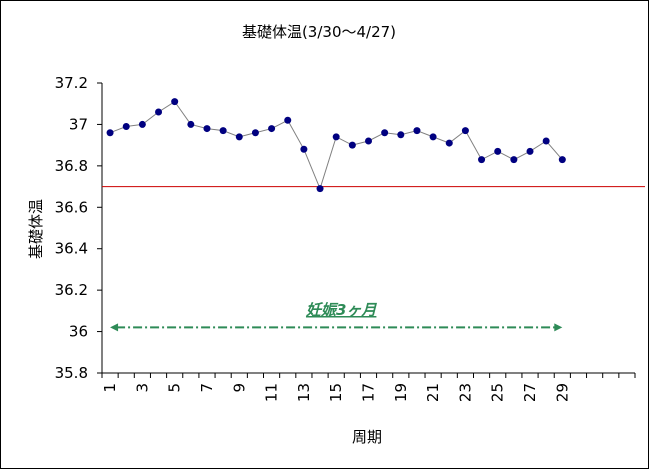 The width and height of the screenshot is (649, 469). What do you see at coordinates (110, 388) in the screenshot?
I see `x-tick-label: 1` at bounding box center [110, 388].